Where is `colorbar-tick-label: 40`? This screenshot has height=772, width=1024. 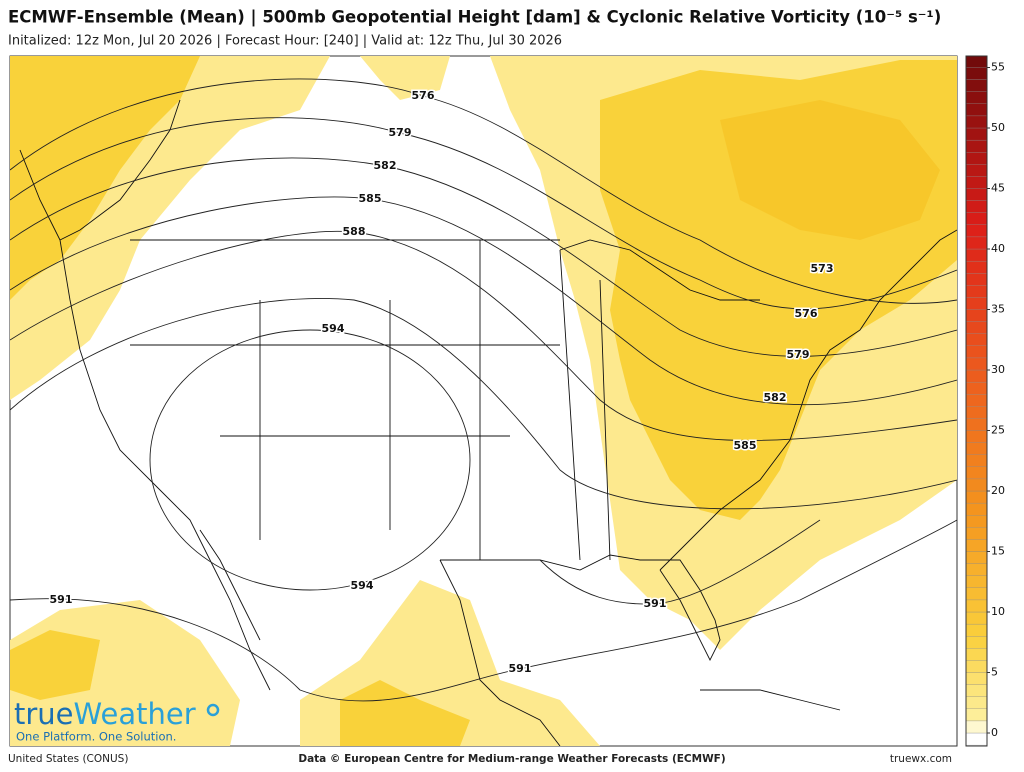
colorbar-tick-label: 40 is located at coordinates (998, 248).